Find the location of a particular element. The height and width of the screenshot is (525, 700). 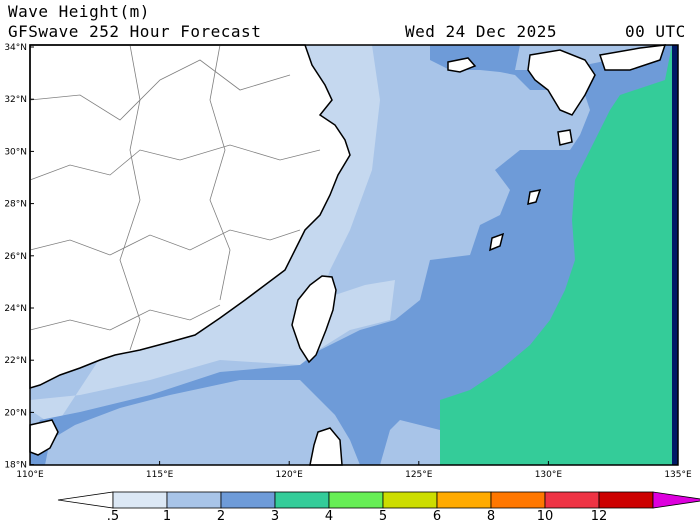

taiwan-island is located at coordinates (314, 319).